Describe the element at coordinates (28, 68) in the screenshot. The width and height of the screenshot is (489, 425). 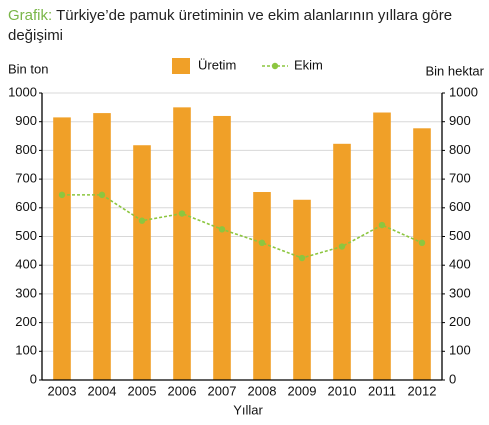
I see `y-axis-label: Bin ton` at that location.